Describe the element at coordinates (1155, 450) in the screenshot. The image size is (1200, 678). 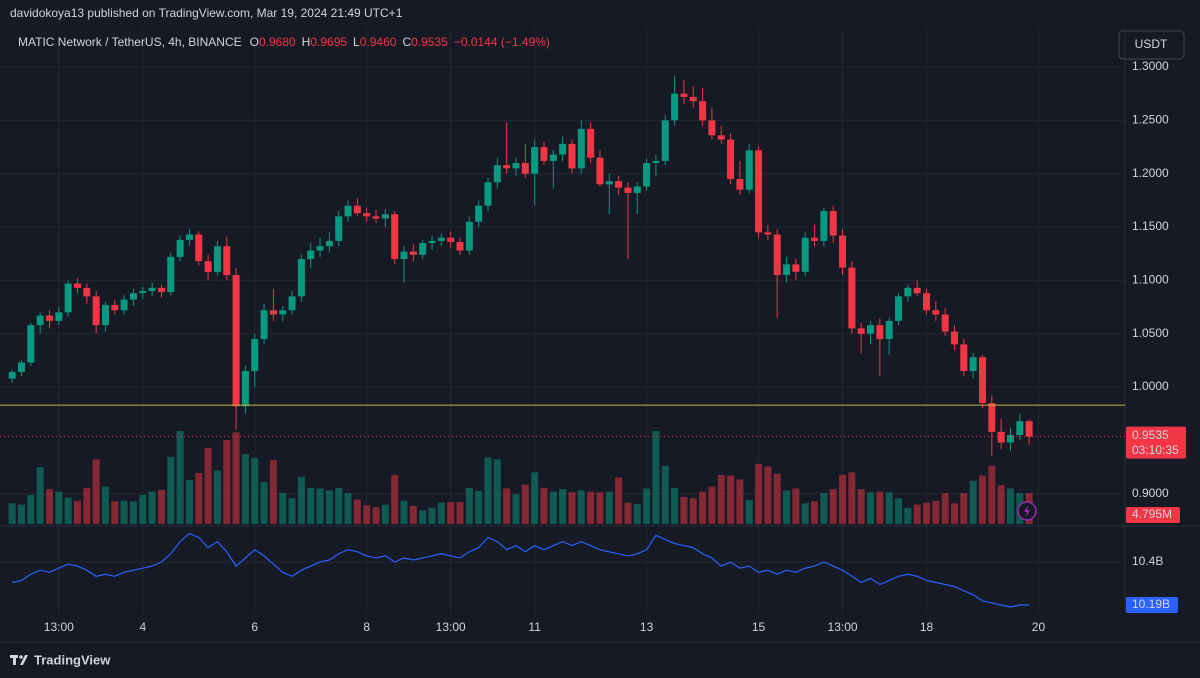
I see `countdown-label: 03:10:35` at that location.